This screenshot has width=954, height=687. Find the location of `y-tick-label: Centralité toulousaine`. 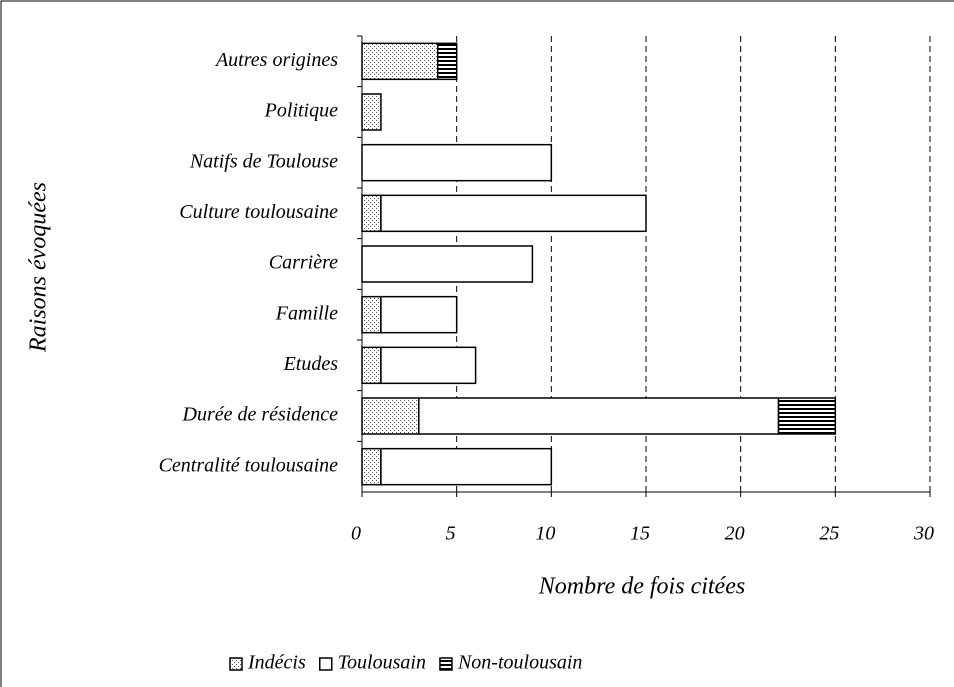

y-tick-label: Centralité toulousaine is located at coordinates (249, 465).